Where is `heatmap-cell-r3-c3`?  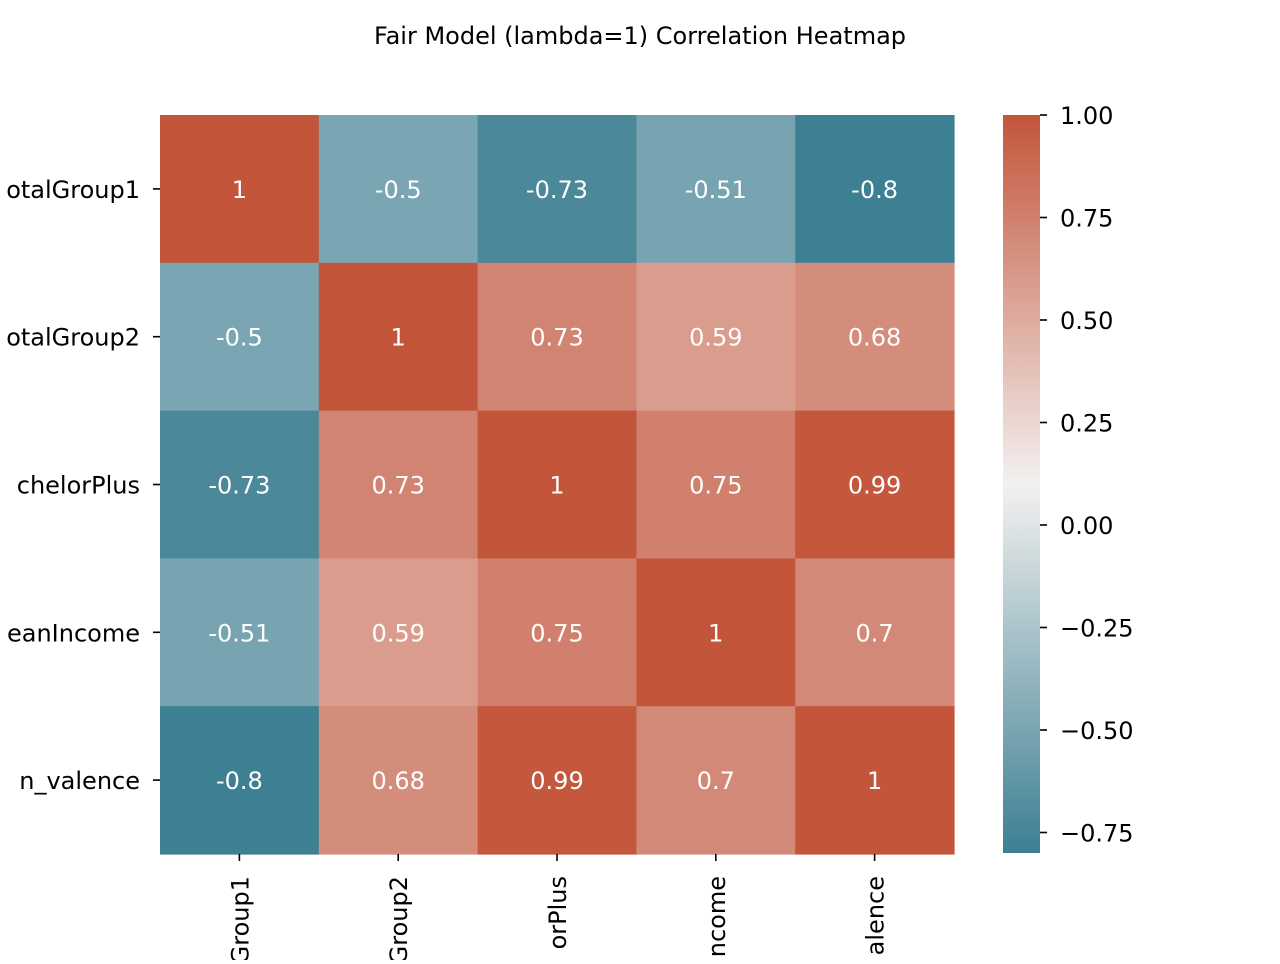
heatmap-cell-r3-c3 is located at coordinates (716, 632).